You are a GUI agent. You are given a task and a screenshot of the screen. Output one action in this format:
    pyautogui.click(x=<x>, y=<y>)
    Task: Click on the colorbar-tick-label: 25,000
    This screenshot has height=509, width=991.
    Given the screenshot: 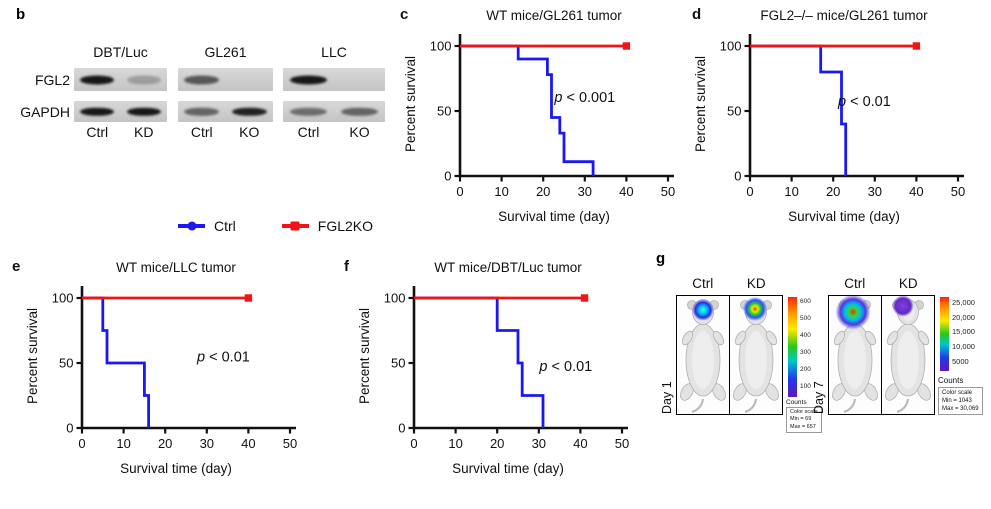 What is the action you would take?
    pyautogui.click(x=963, y=302)
    